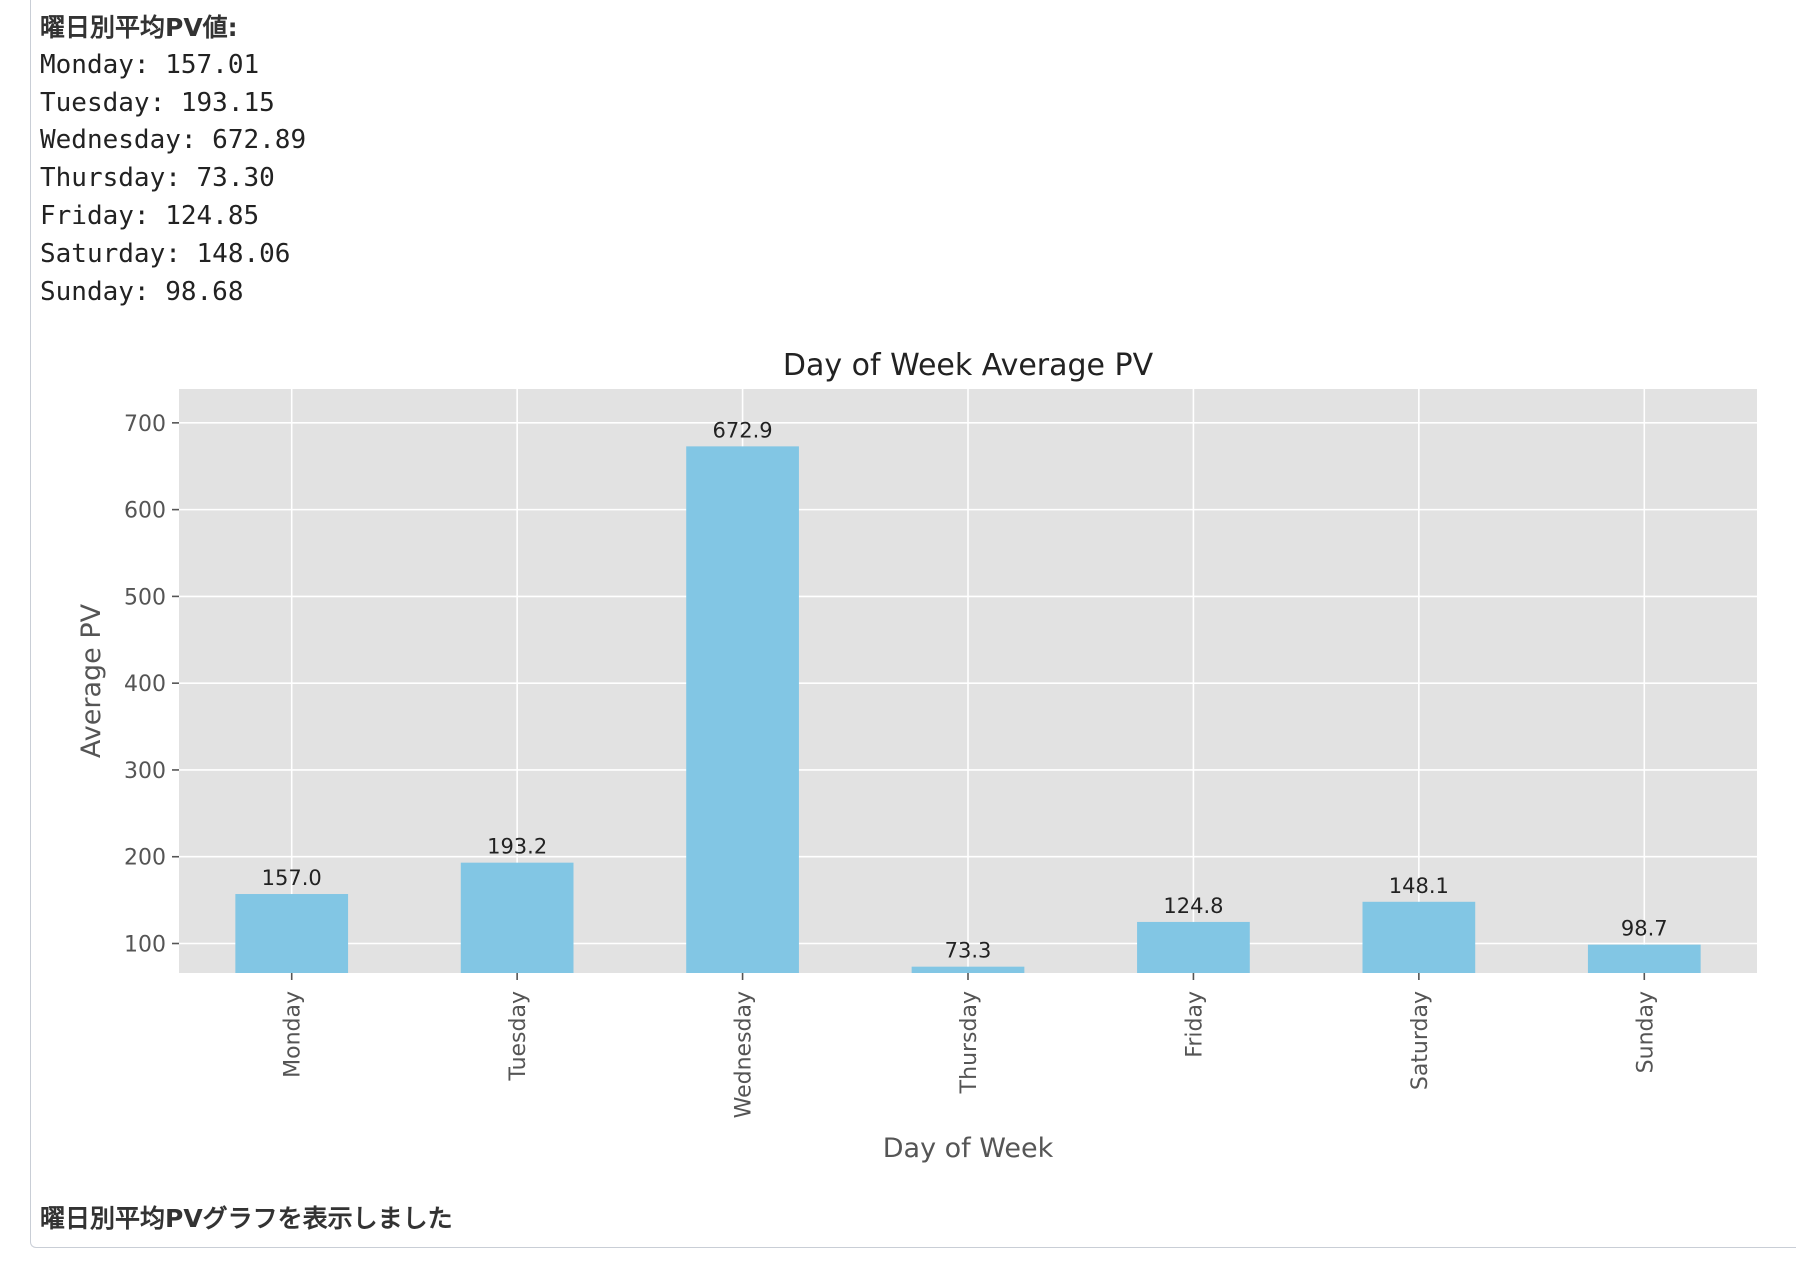 The width and height of the screenshot is (1796, 1266). I want to click on output-line-monday: Monday: 157.01, so click(150, 64).